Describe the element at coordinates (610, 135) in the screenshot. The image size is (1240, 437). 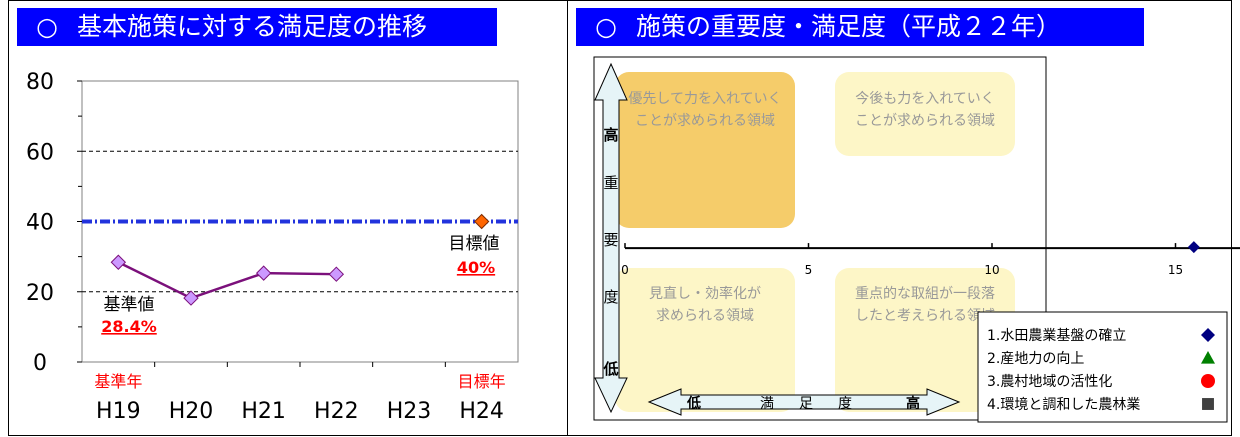
I see `importance-high-label: 高` at that location.